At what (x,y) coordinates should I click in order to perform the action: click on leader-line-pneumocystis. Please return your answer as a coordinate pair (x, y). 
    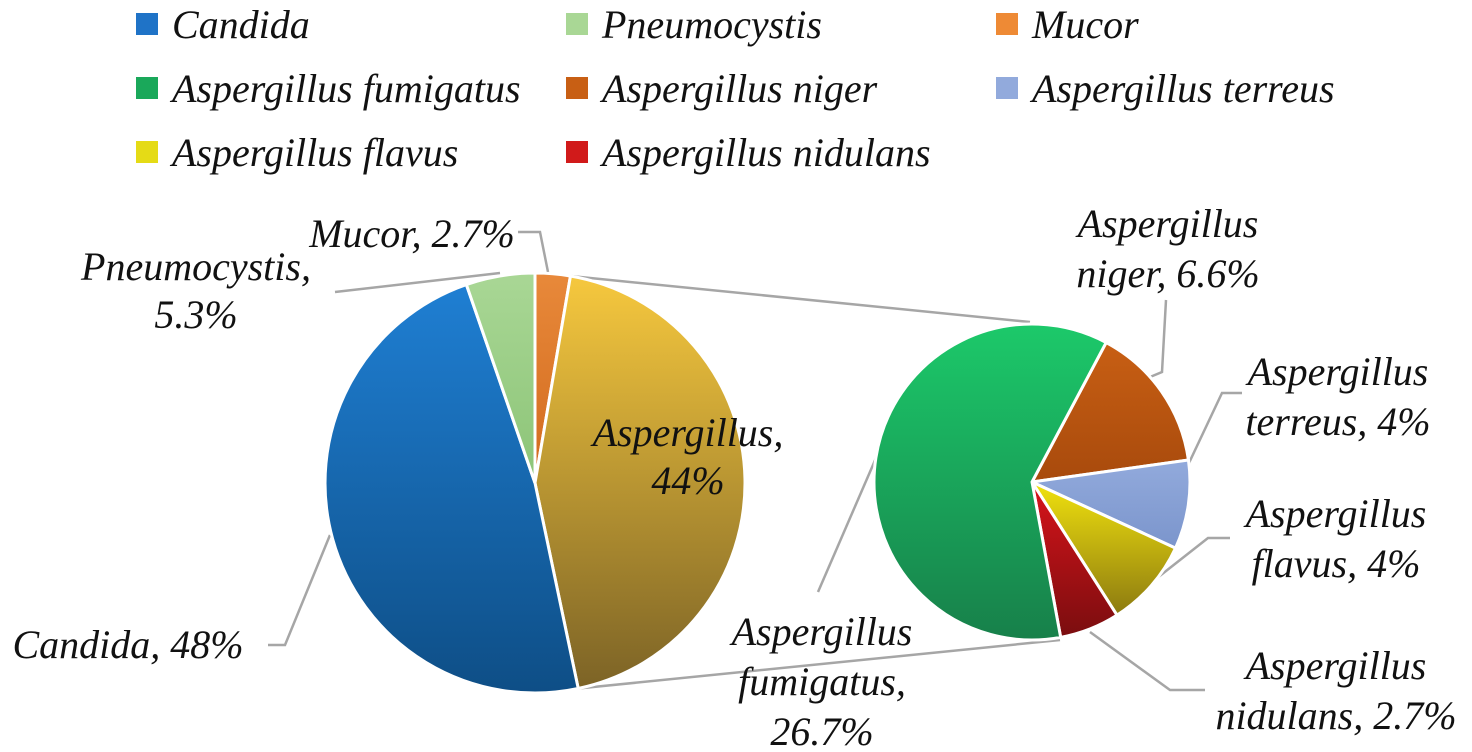
    Looking at the image, I should click on (417, 282).